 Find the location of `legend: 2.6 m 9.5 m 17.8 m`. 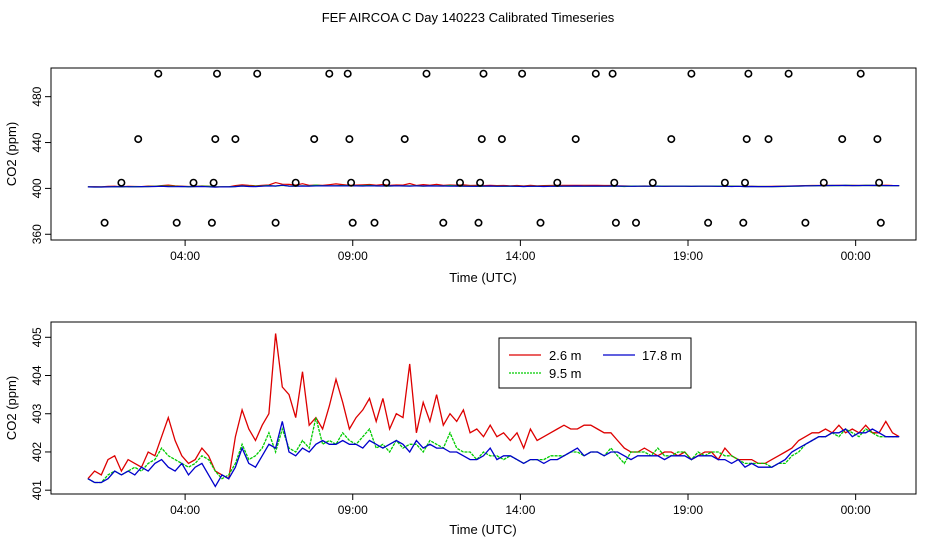

legend: 2.6 m 9.5 m 17.8 m is located at coordinates (595, 363).